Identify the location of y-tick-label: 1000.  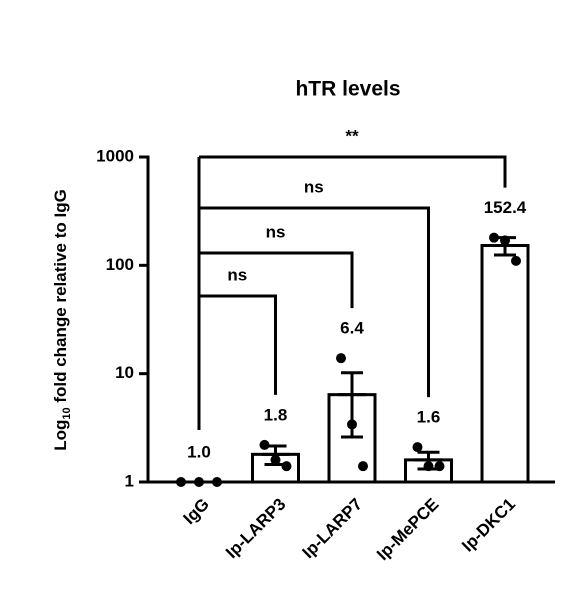
(115, 155).